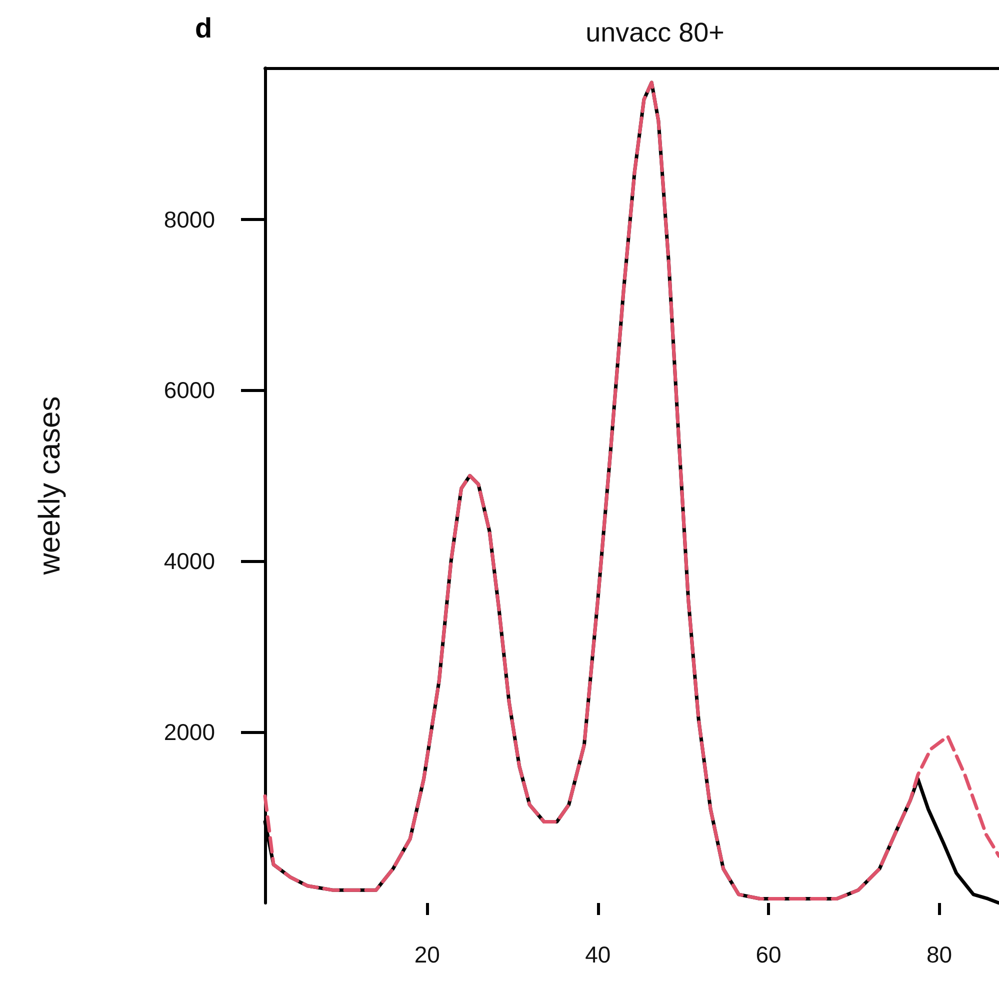 The image size is (999, 1000). I want to click on x-tick-label: 60, so click(769, 955).